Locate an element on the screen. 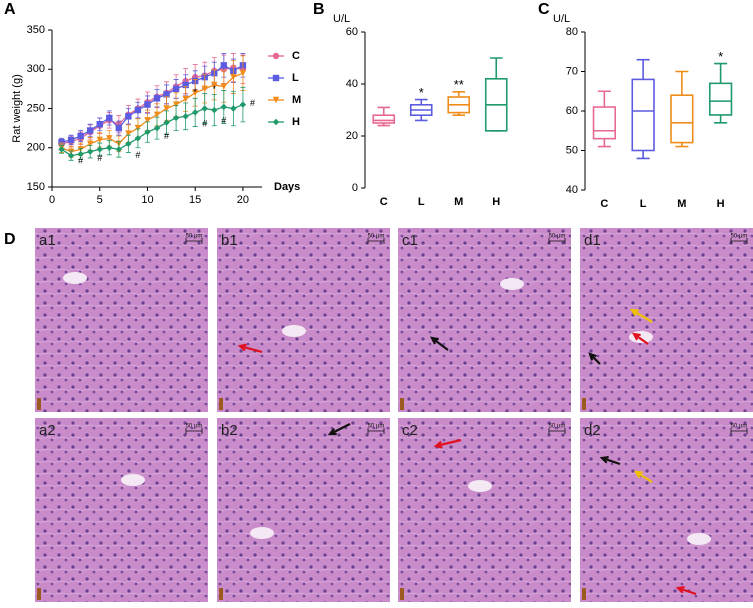 The image size is (753, 608). x-axis-title: Days is located at coordinates (287, 187).